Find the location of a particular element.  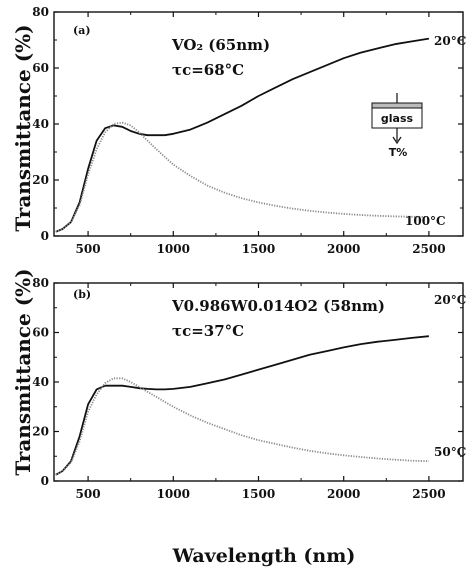

series-label-50C-b: 50°C is located at coordinates (450, 452).